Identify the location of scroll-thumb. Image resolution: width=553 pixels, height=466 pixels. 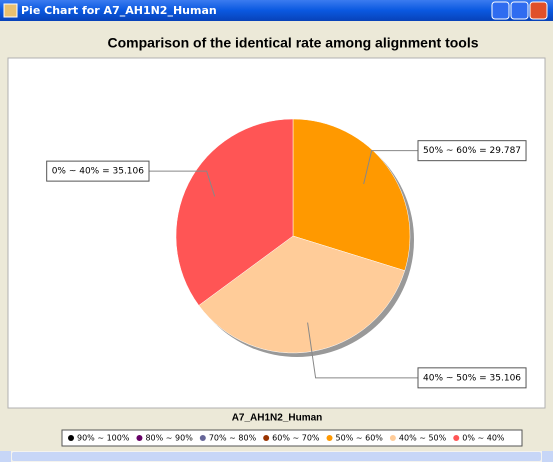
(276, 456).